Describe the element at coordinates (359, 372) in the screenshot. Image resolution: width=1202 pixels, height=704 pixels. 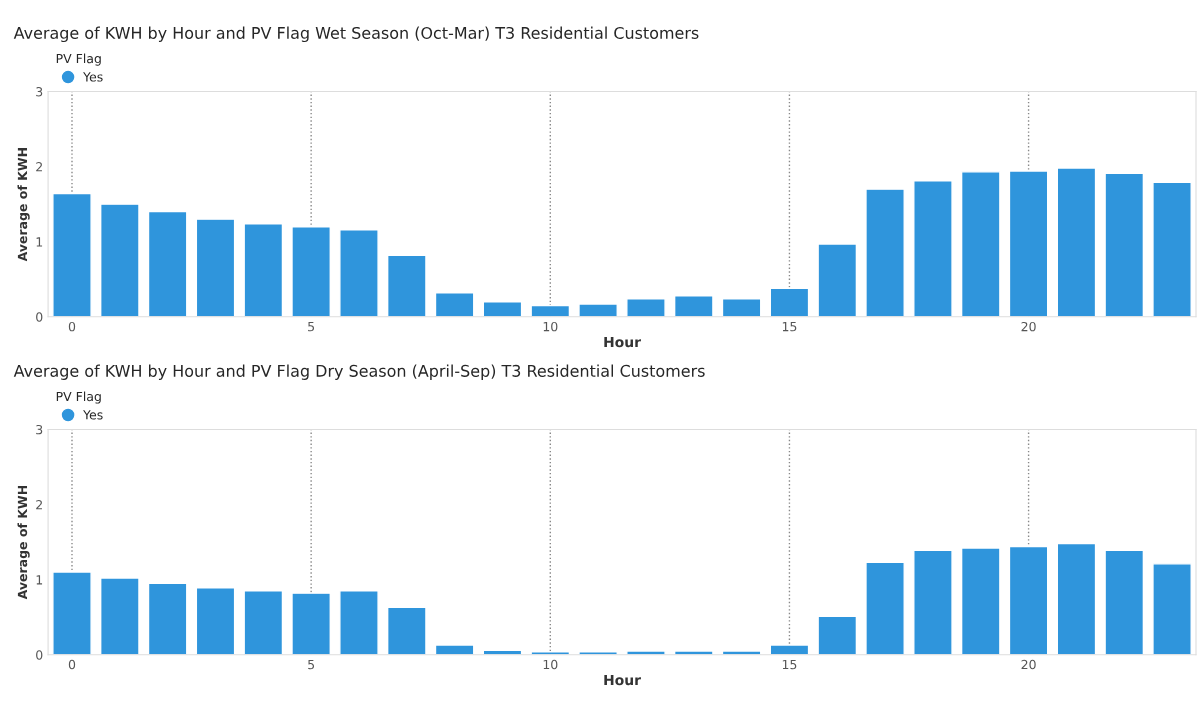
I see `chart-title: Average of KWH by Hour and PV Flag Dry Season (April-Sep) T3 Residential Customers` at that location.